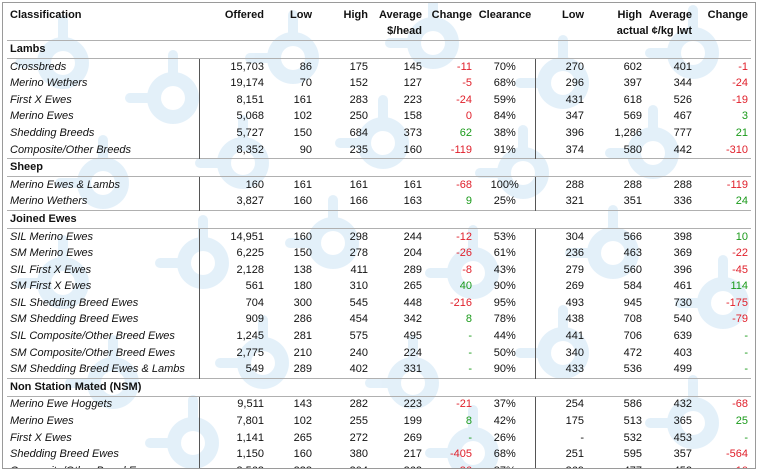 The width and height of the screenshot is (760, 473). Describe the element at coordinates (504, 132) in the screenshot. I see `row-clearance: 38%` at that location.